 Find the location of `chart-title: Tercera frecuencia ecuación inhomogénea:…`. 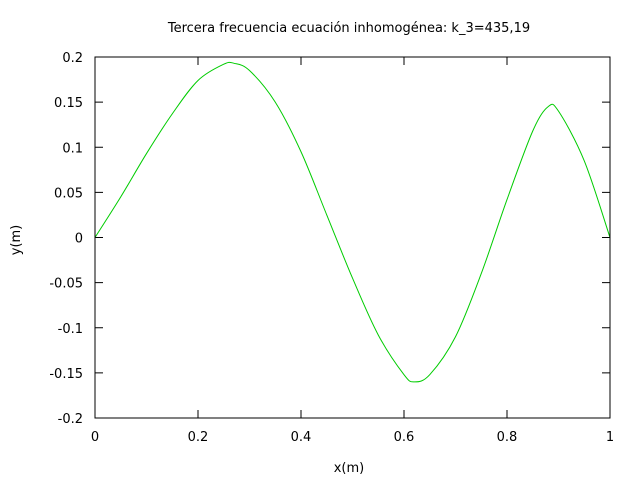

chart-title: Tercera frecuencia ecuación inhomogénea:… is located at coordinates (348, 28).